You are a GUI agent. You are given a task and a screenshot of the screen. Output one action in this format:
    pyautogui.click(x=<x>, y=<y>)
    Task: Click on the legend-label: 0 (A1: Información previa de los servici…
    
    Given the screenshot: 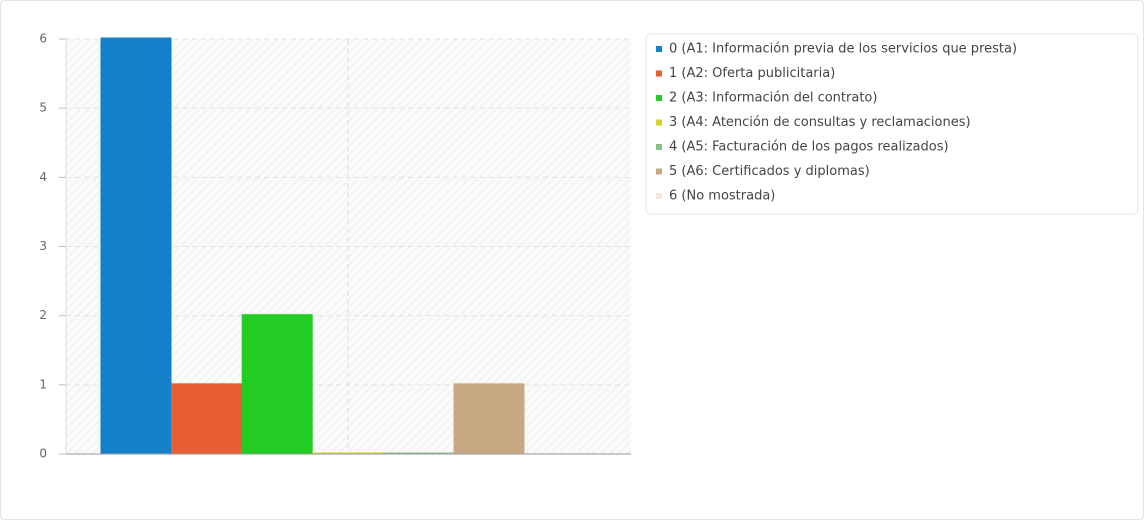 What is the action you would take?
    pyautogui.click(x=843, y=49)
    